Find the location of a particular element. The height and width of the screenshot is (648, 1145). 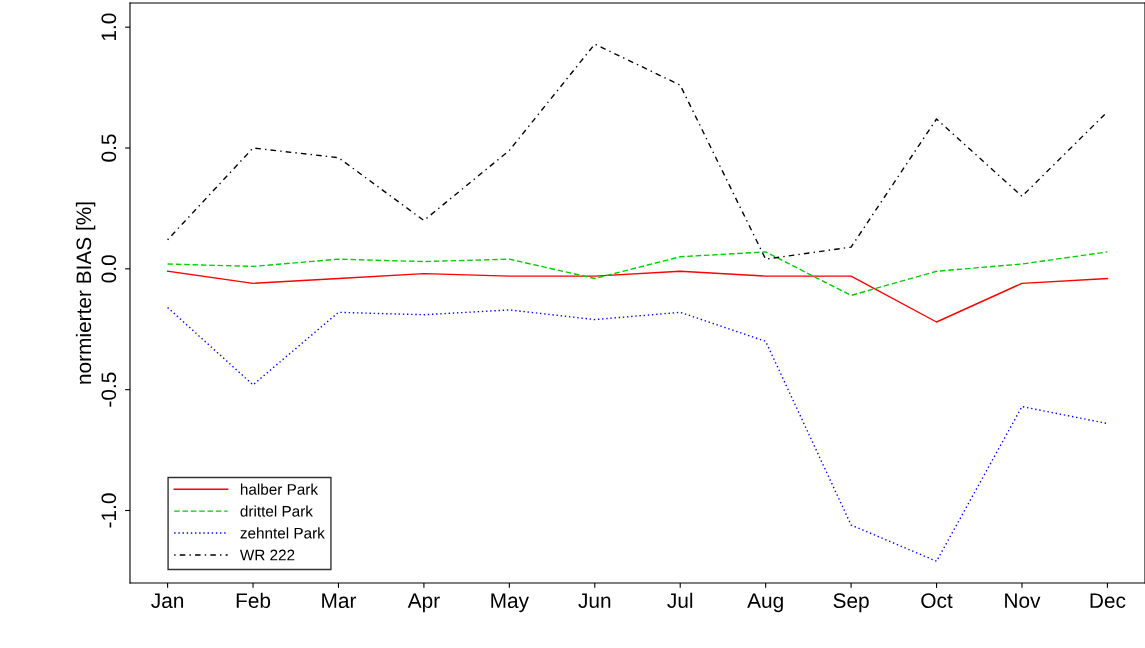

y-tick-label: 0.0 is located at coordinates (109, 269).